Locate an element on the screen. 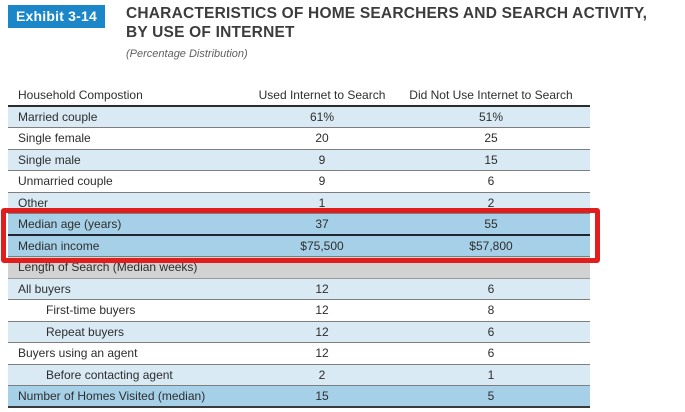 Image resolution: width=685 pixels, height=412 pixels. row-label: All buyers is located at coordinates (130, 289).